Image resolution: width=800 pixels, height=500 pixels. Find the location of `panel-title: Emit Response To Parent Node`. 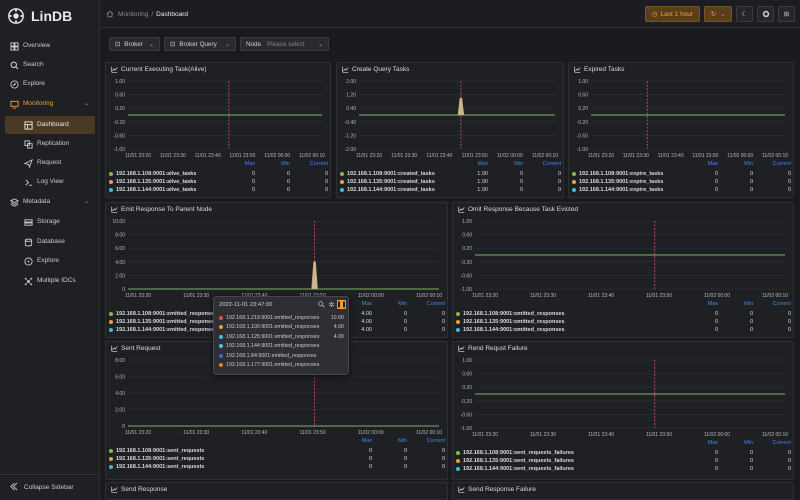

panel-title: Emit Response To Parent Node is located at coordinates (161, 209).